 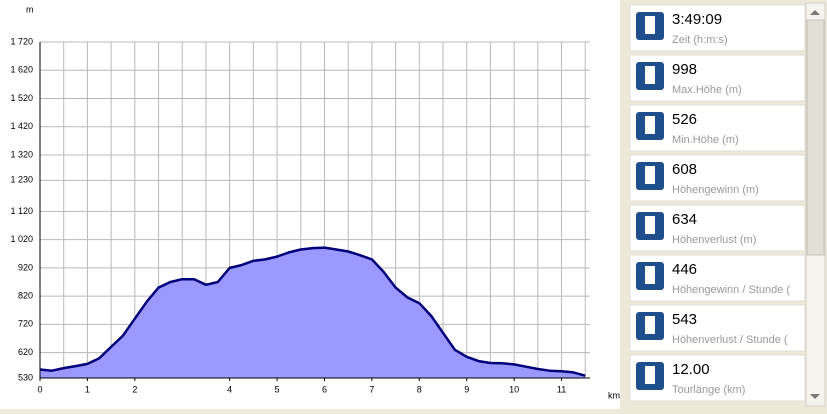 I want to click on stat-label: Max.Höhe (m), so click(x=707, y=90).